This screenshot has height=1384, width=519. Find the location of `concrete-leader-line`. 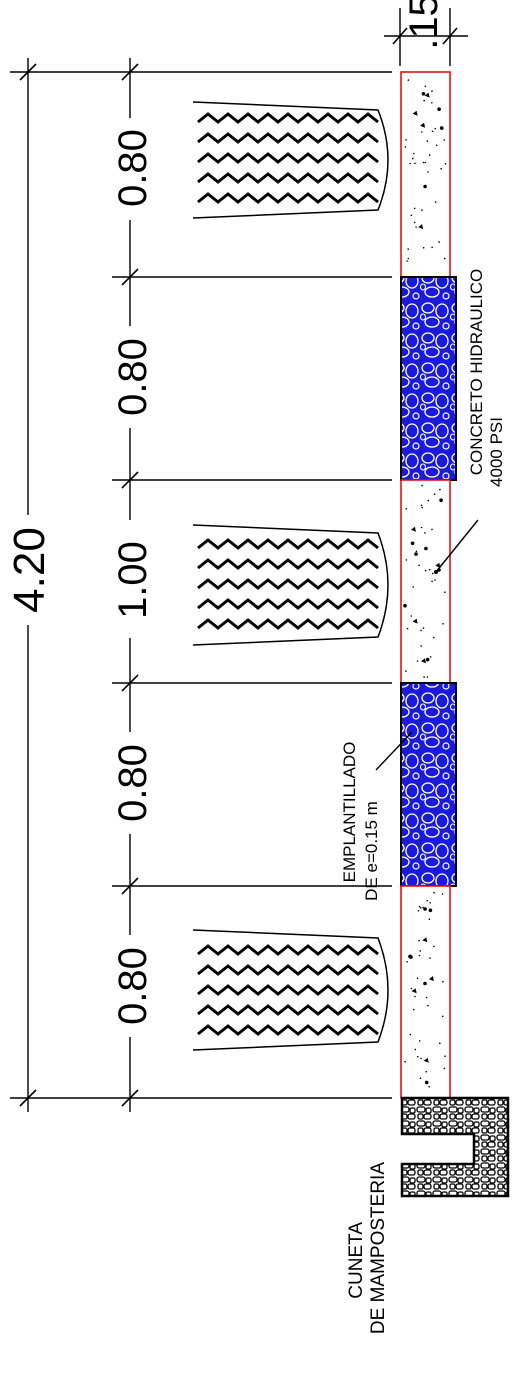

concrete-leader-line is located at coordinates (457, 546).